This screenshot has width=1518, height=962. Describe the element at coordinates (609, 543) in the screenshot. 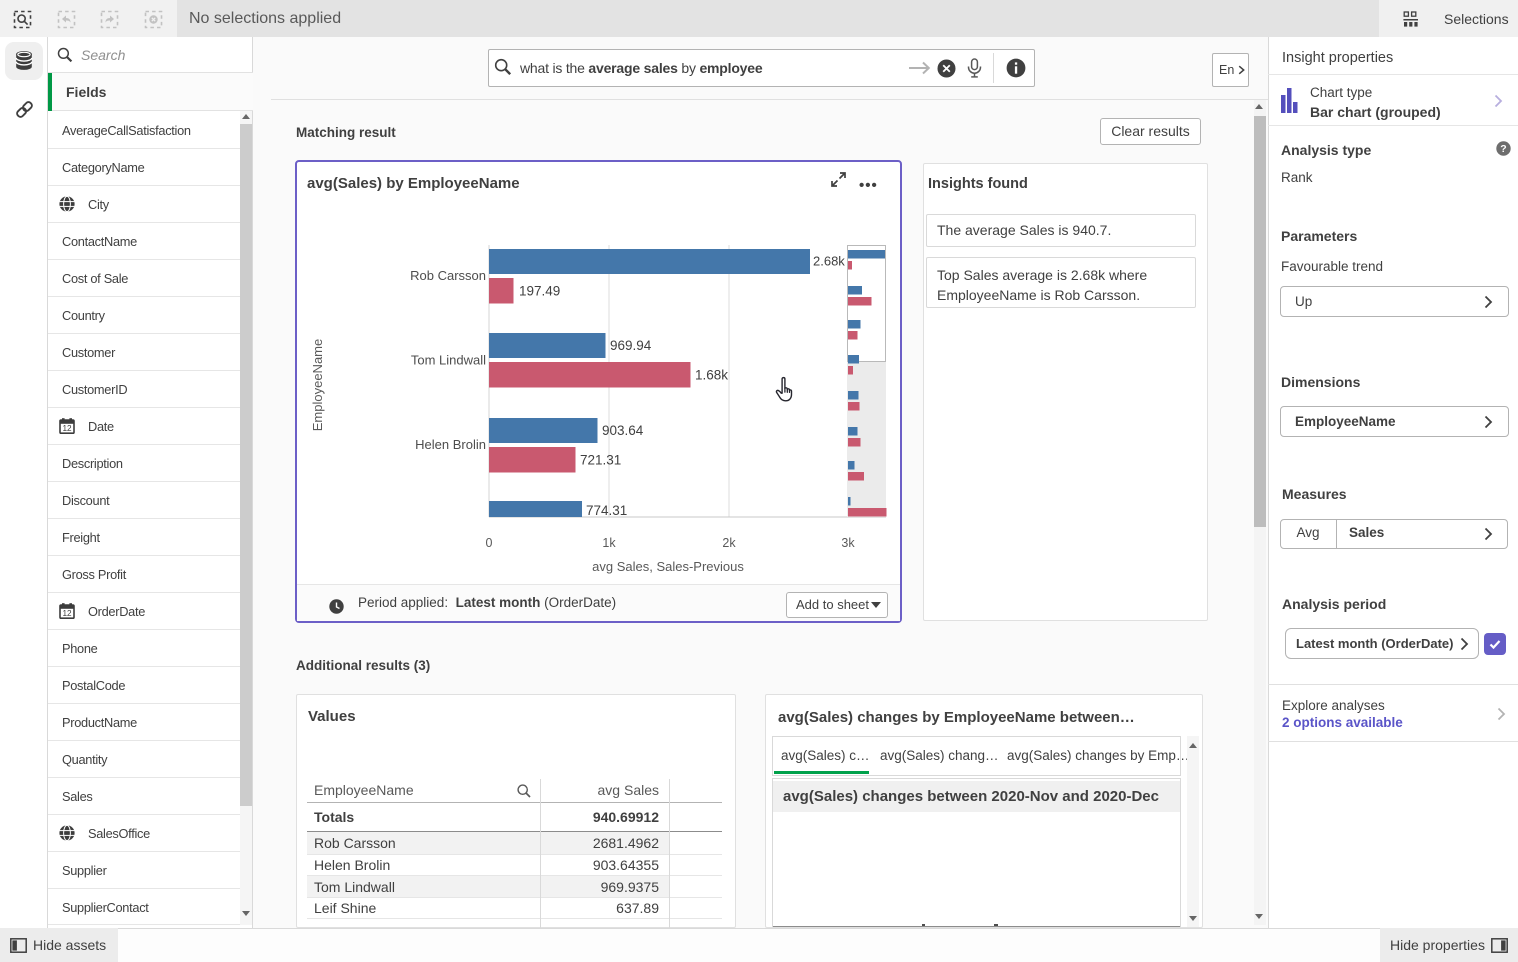

I see `svg-text: 1k` at that location.